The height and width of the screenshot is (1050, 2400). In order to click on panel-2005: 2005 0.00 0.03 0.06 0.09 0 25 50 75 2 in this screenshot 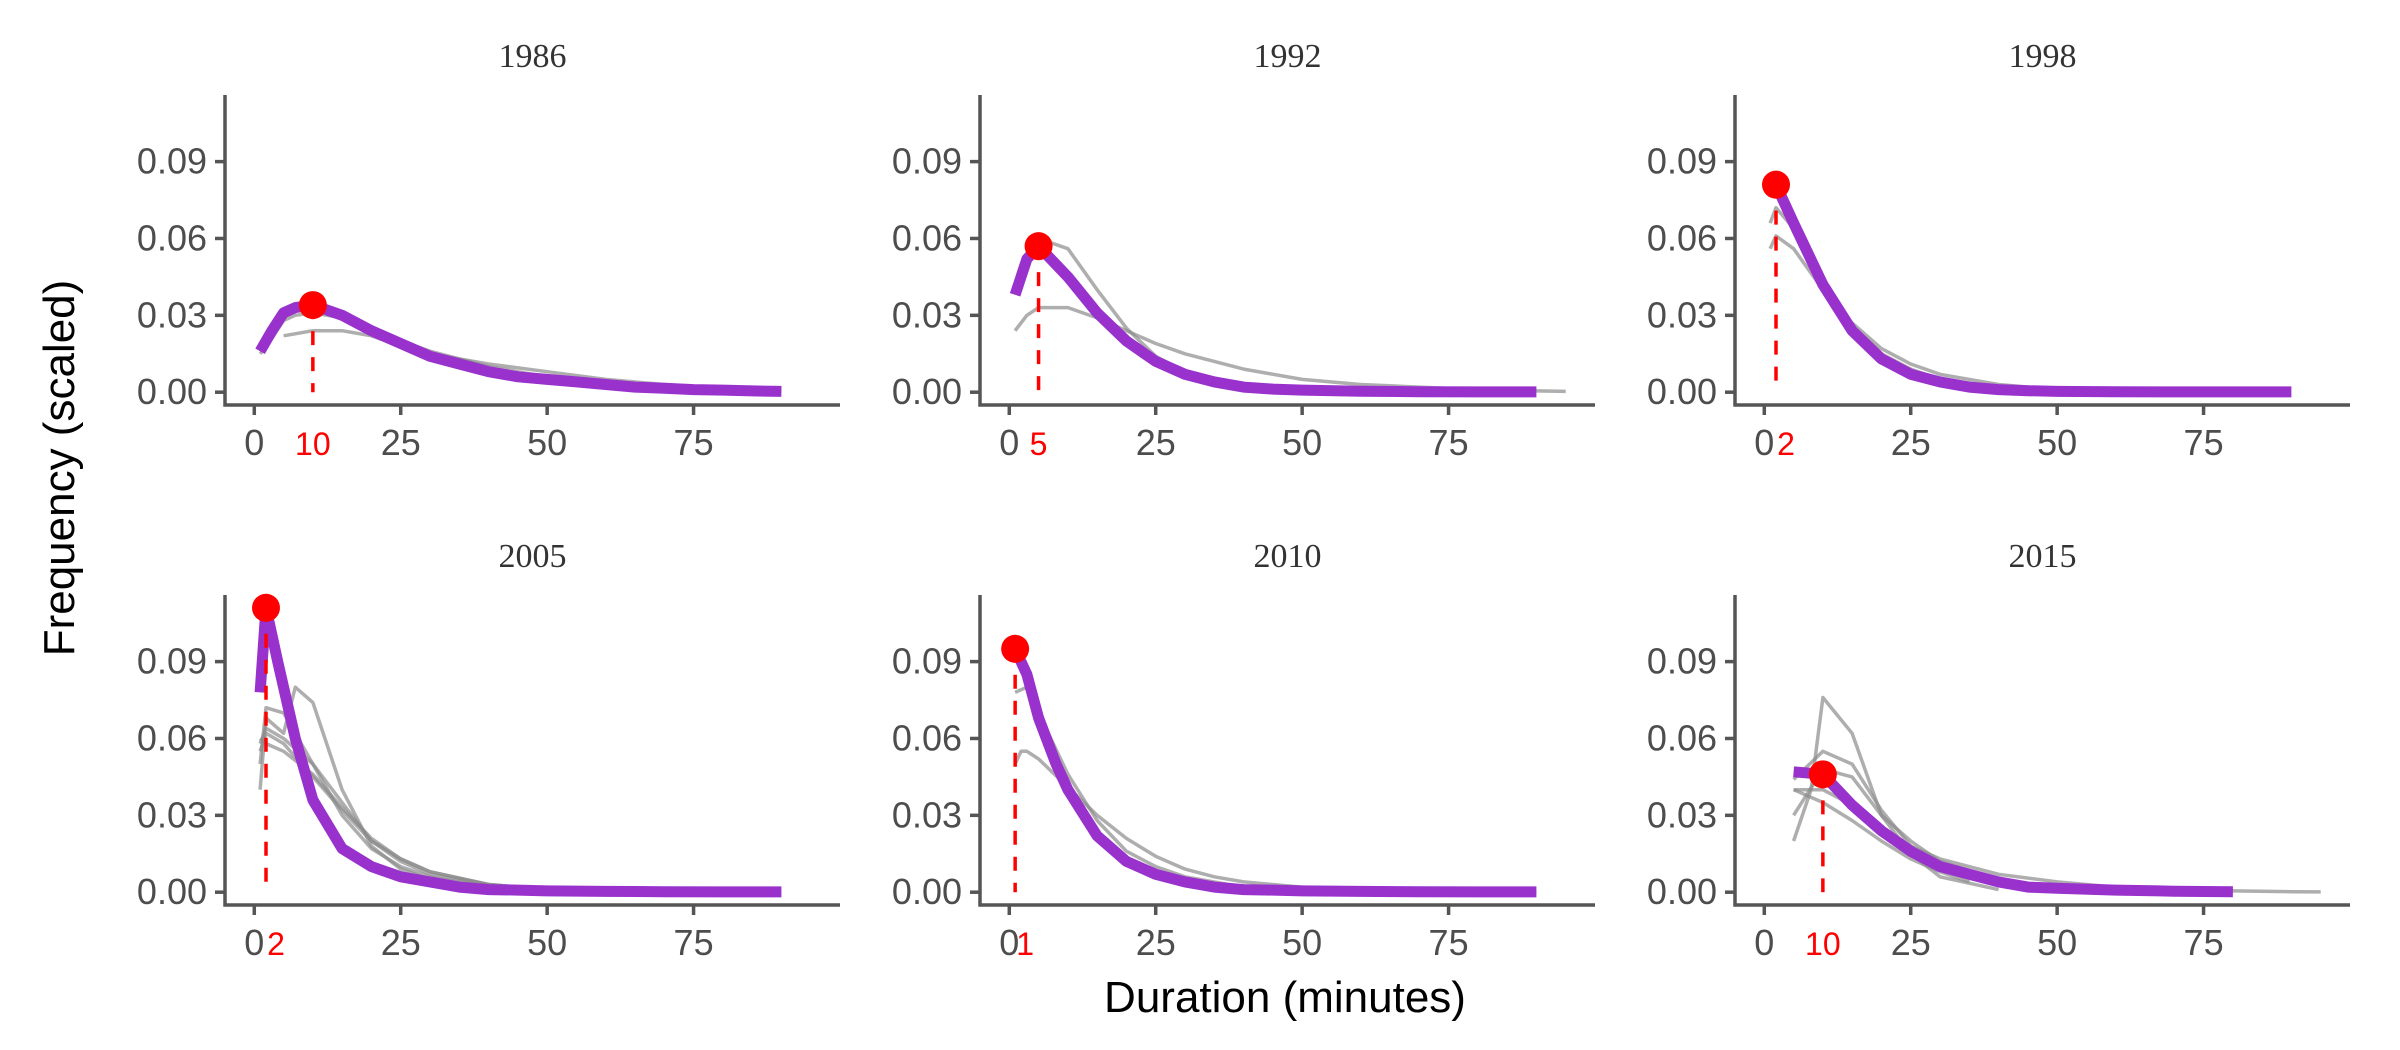, I will do `click(488, 750)`.